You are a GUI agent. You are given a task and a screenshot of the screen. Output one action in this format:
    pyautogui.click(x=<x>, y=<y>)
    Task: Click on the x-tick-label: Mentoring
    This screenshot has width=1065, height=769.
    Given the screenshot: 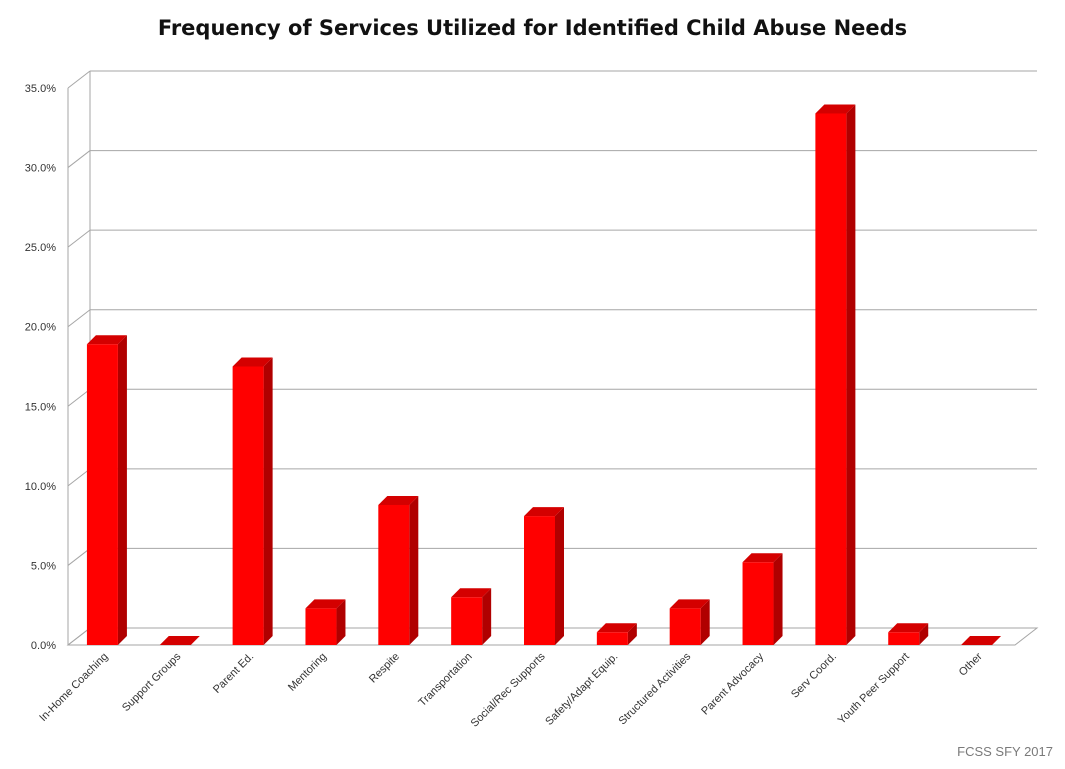 What is the action you would take?
    pyautogui.click(x=307, y=672)
    